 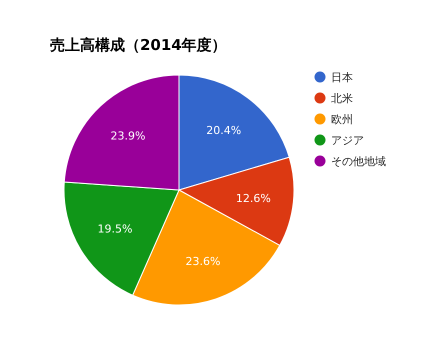 What do you see at coordinates (342, 119) in the screenshot?
I see `legend-label: 欧州` at bounding box center [342, 119].